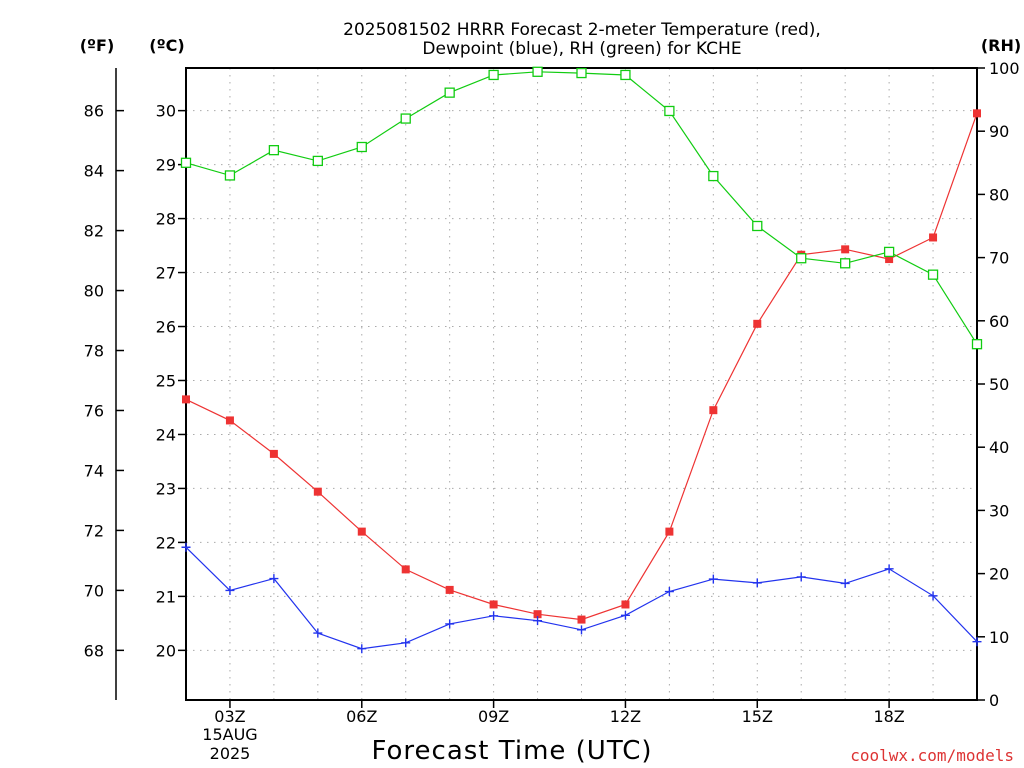 The width and height of the screenshot is (1024, 768). Describe the element at coordinates (229, 716) in the screenshot. I see `x-tick-label: 03Z` at that location.